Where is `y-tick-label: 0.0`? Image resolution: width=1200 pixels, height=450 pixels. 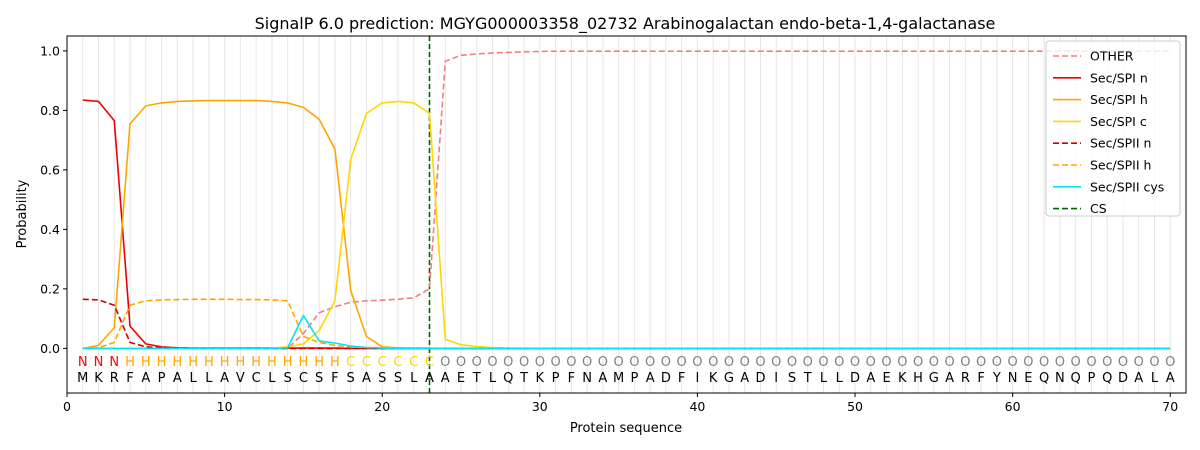 y-tick-label: 0.0 is located at coordinates (50, 348).